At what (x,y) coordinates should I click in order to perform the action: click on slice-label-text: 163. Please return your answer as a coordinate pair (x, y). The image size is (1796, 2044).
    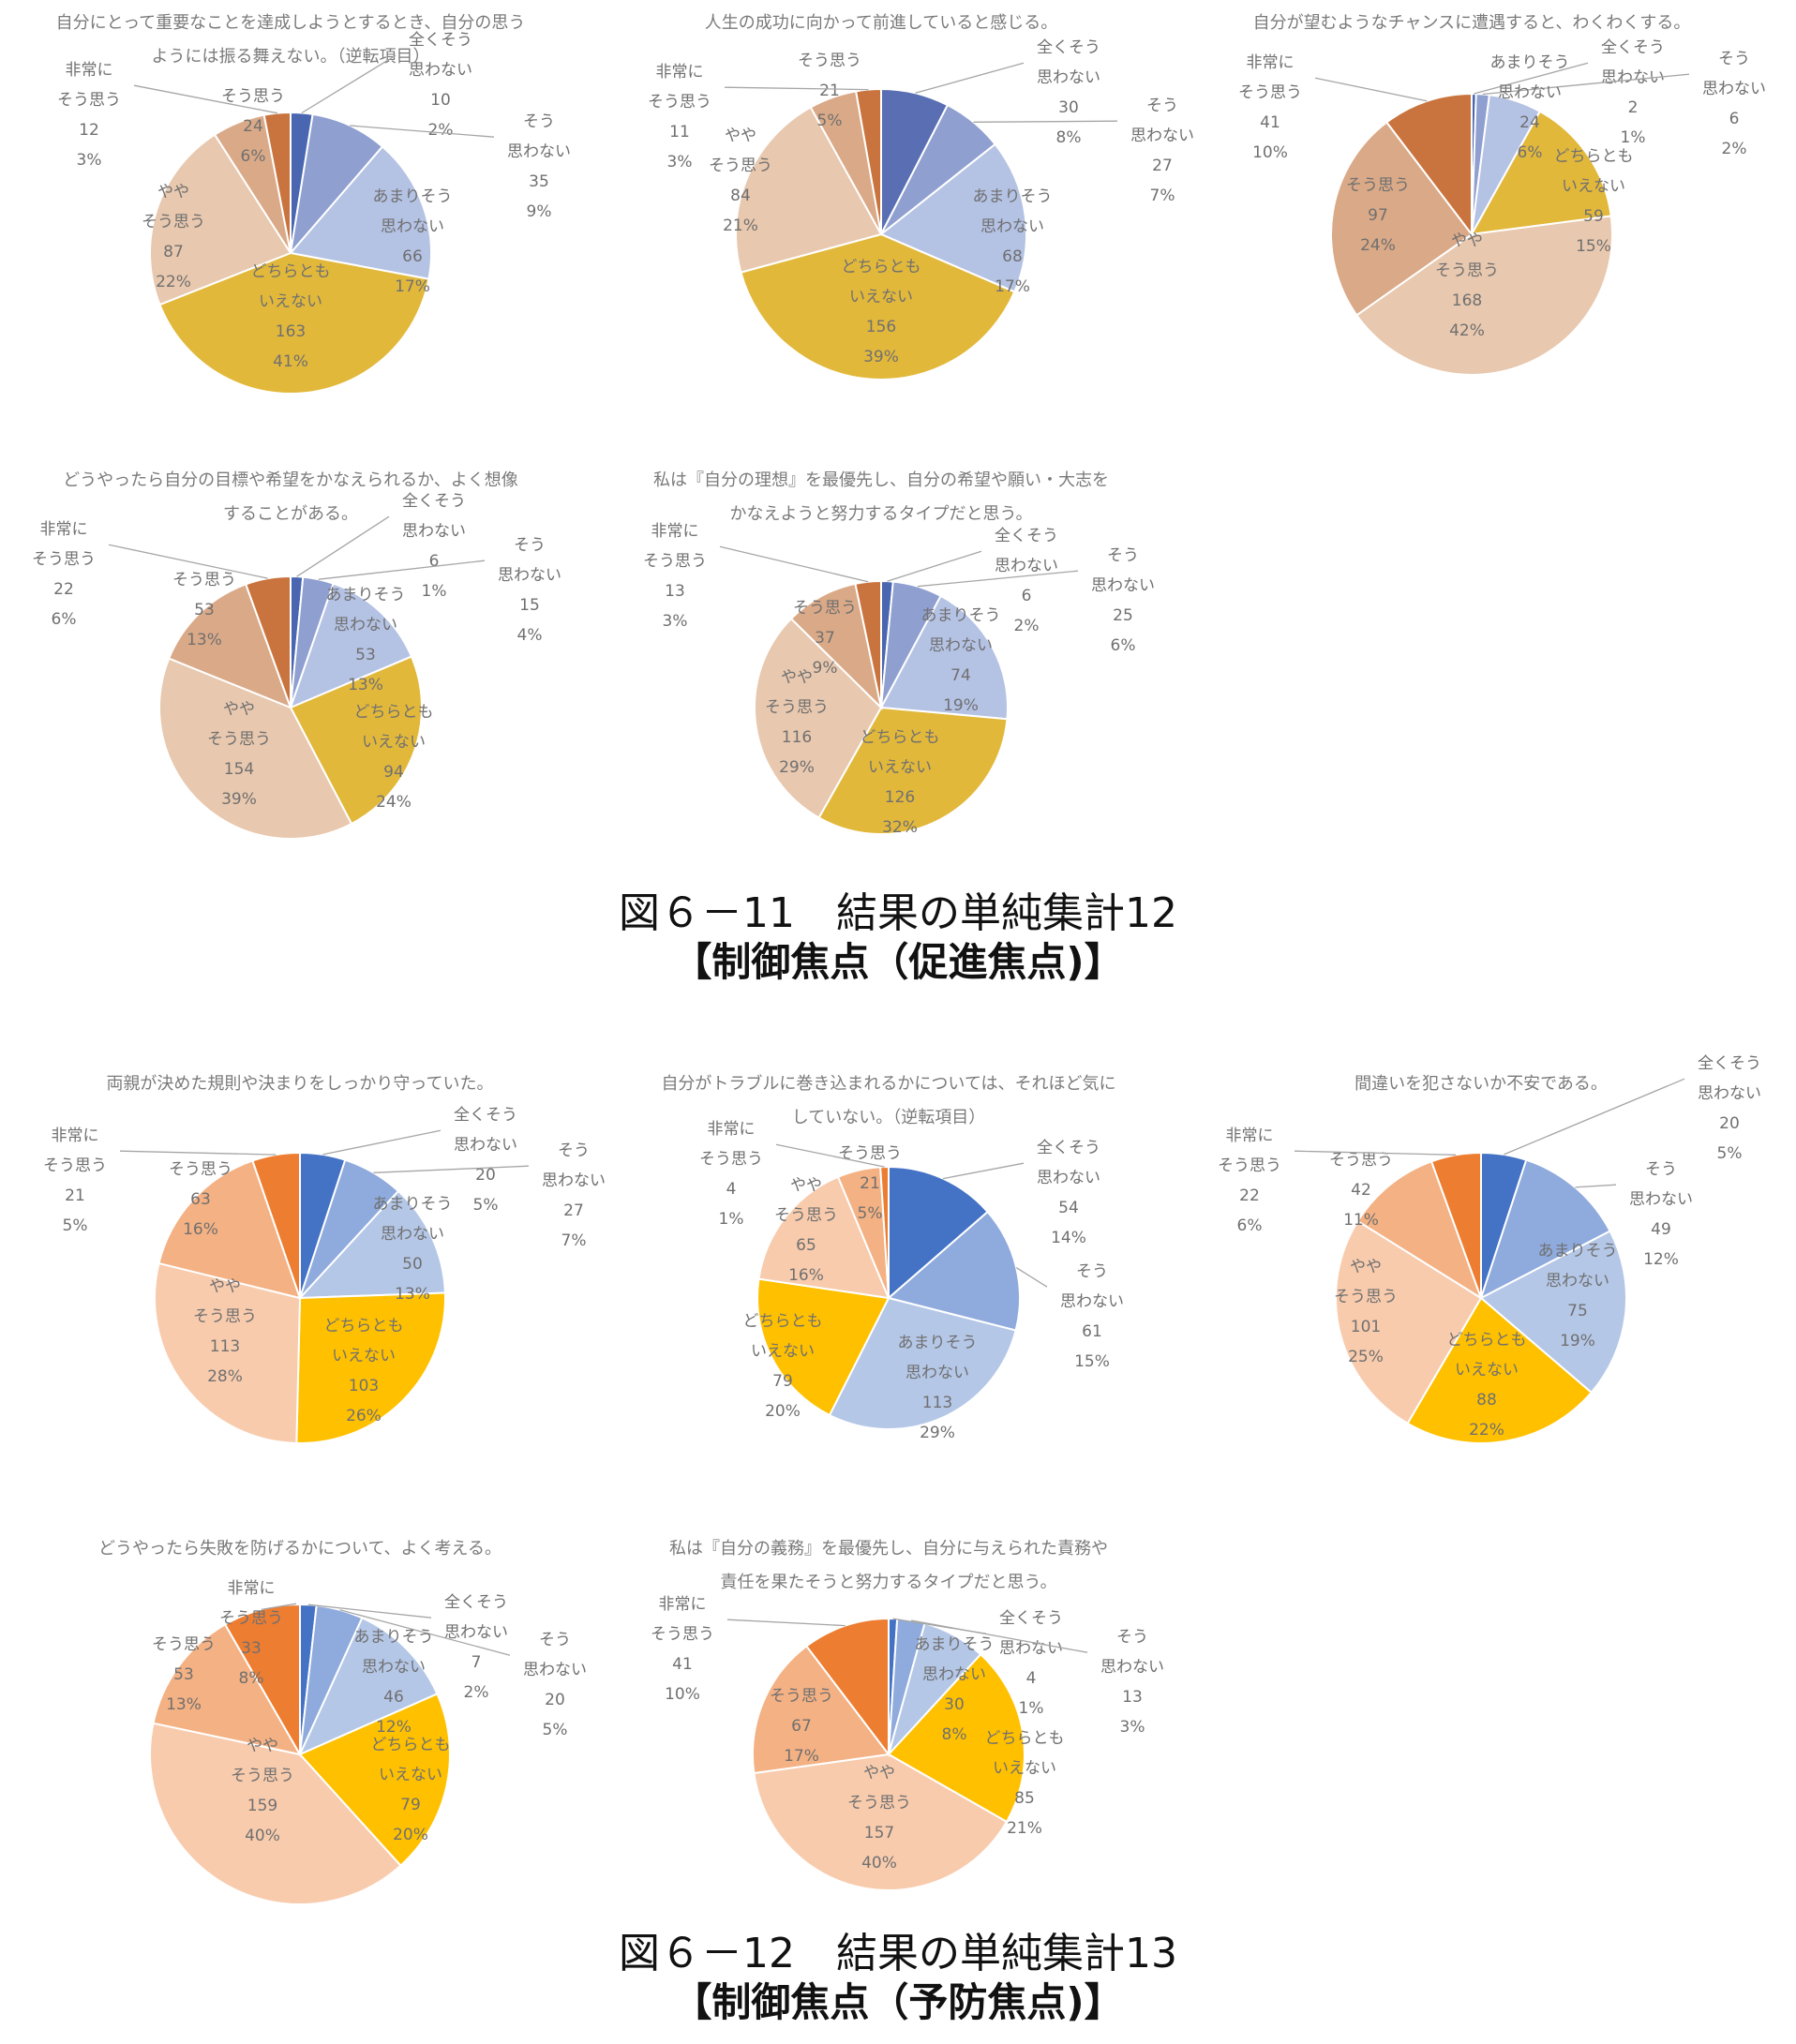
    Looking at the image, I should click on (291, 332).